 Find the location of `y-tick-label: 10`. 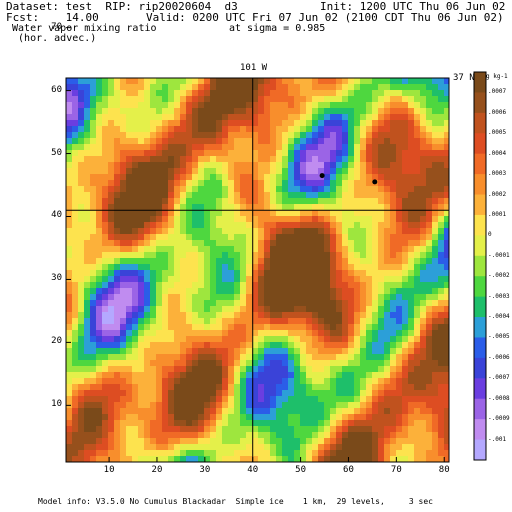

y-tick-label: 10 is located at coordinates (56, 404).